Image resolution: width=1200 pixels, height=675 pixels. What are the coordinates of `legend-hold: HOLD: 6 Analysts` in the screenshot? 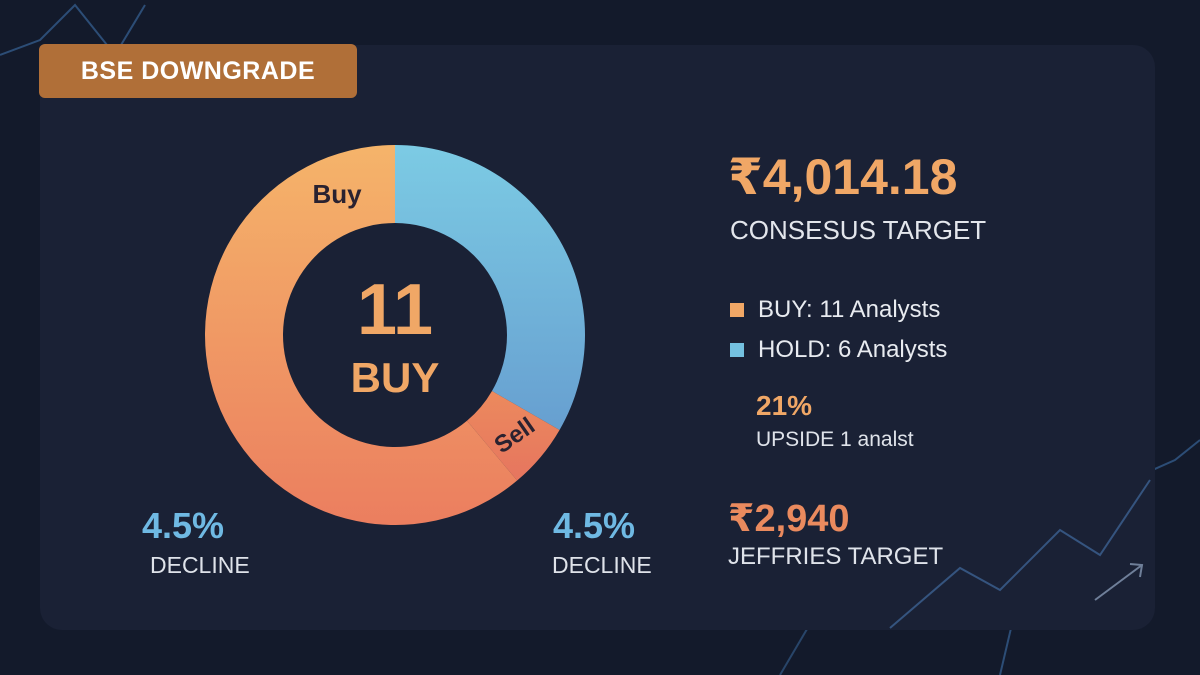 It's located at (838, 350).